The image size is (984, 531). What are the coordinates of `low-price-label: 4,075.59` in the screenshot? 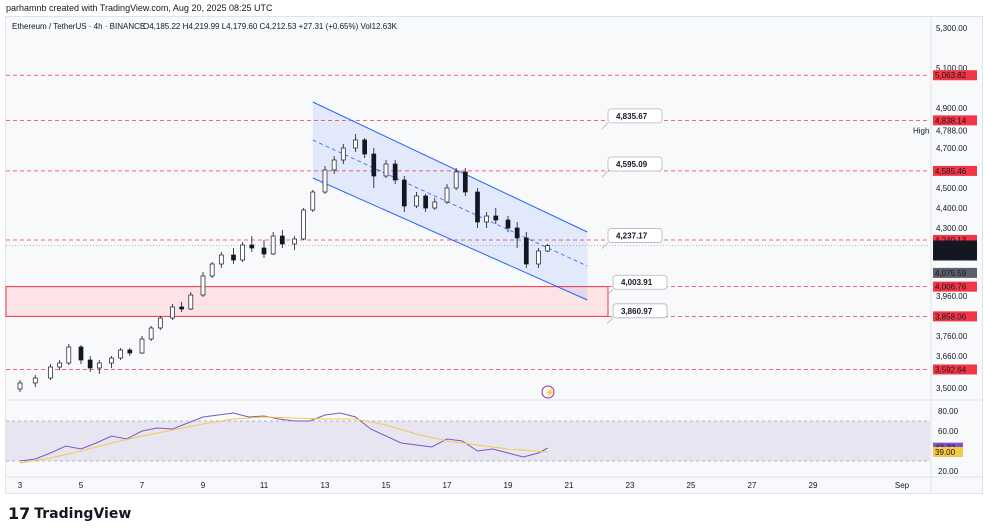 It's located at (951, 273).